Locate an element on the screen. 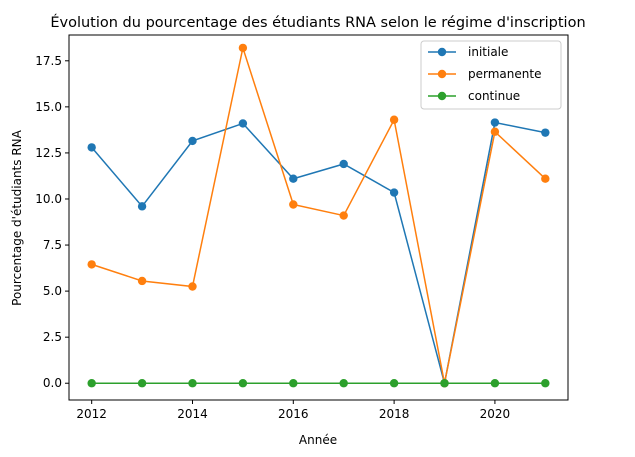 The height and width of the screenshot is (457, 635). x-tick-label: 2012 is located at coordinates (91, 414).